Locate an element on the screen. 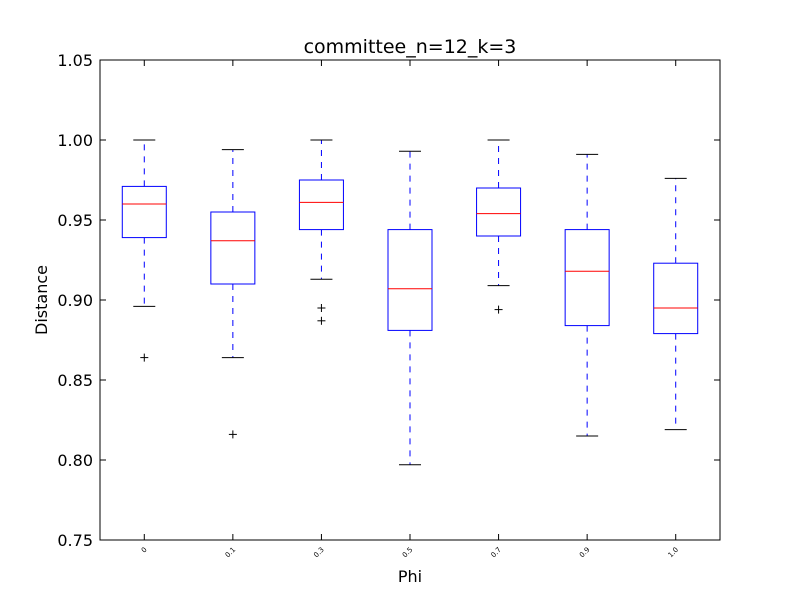 The image size is (800, 604). x-tick-label: 0.5 is located at coordinates (408, 553).